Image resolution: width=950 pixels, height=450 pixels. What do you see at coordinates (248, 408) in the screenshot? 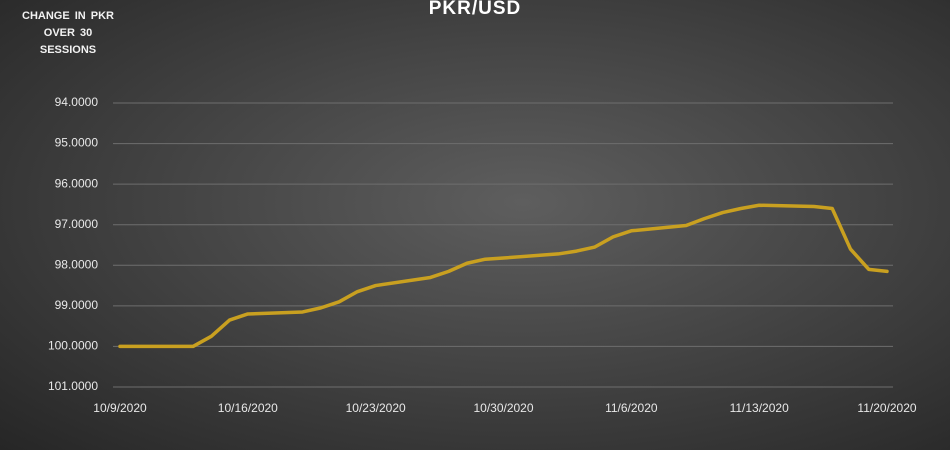
I see `x-tick-label: 10/16/2020` at bounding box center [248, 408].